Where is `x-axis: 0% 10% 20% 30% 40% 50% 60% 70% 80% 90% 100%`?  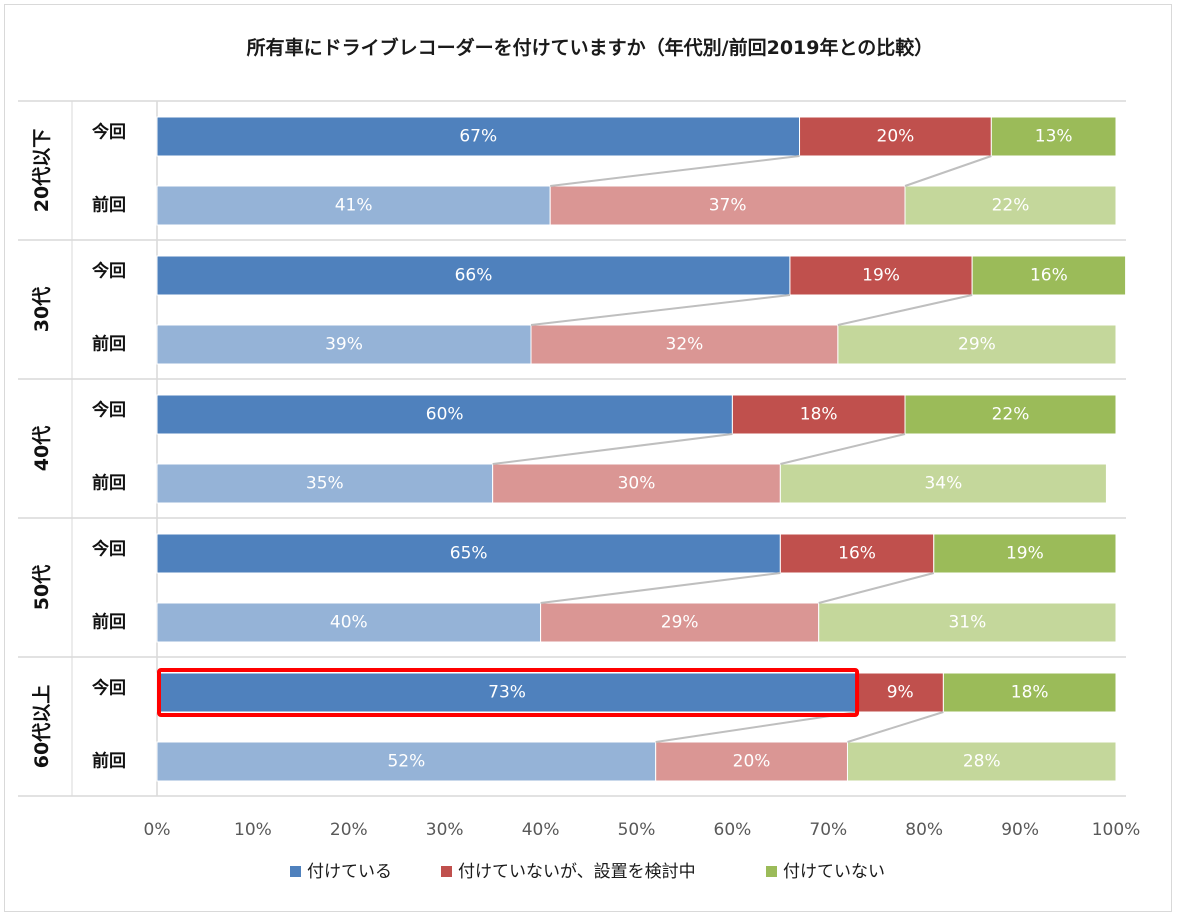 x-axis: 0% 10% 20% 30% 40% 50% 60% 70% 80% 90% 100% is located at coordinates (642, 830).